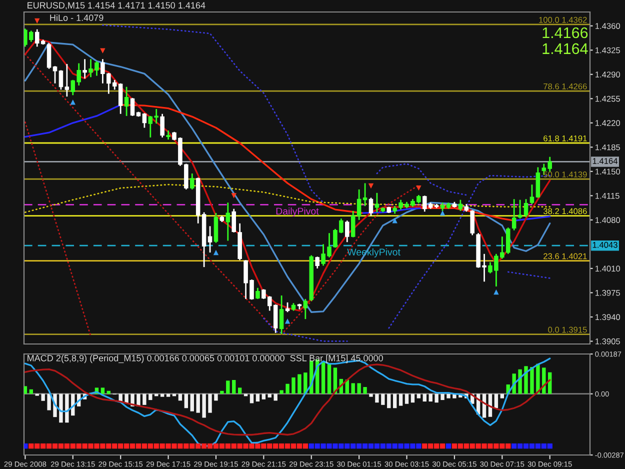  What do you see at coordinates (607, 99) in the screenshot?
I see `y-tick-label: 1.4255` at bounding box center [607, 99].